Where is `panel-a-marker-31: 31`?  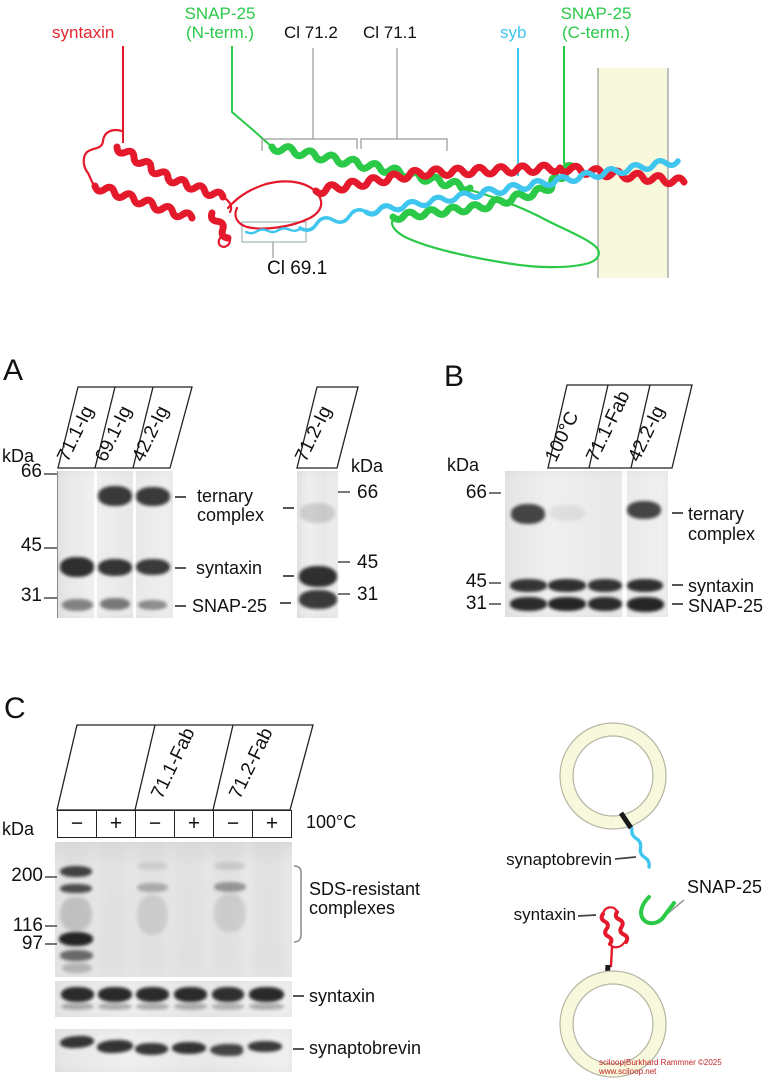 panel-a-marker-31: 31 is located at coordinates (31, 595).